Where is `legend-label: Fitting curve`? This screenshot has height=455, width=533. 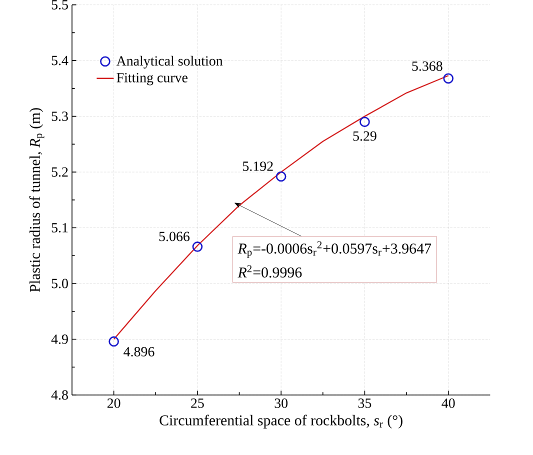 legend-label: Fitting curve is located at coordinates (152, 79).